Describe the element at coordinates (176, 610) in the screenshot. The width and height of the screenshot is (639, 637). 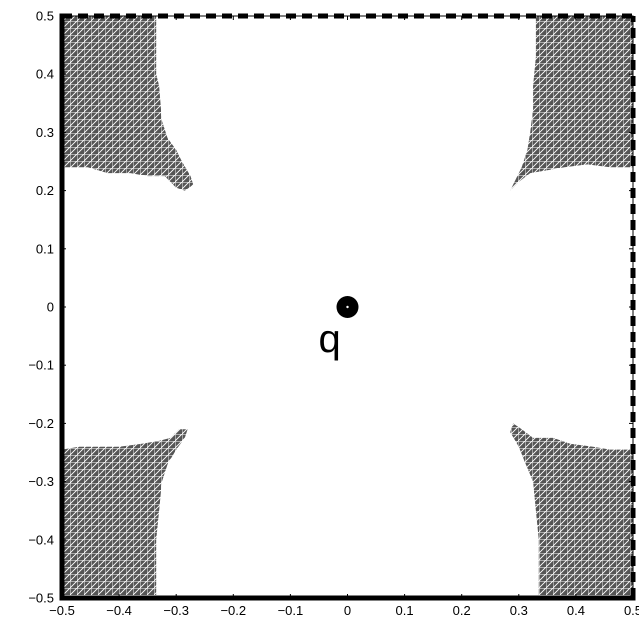
I see `x-tick-label: −0.3` at that location.